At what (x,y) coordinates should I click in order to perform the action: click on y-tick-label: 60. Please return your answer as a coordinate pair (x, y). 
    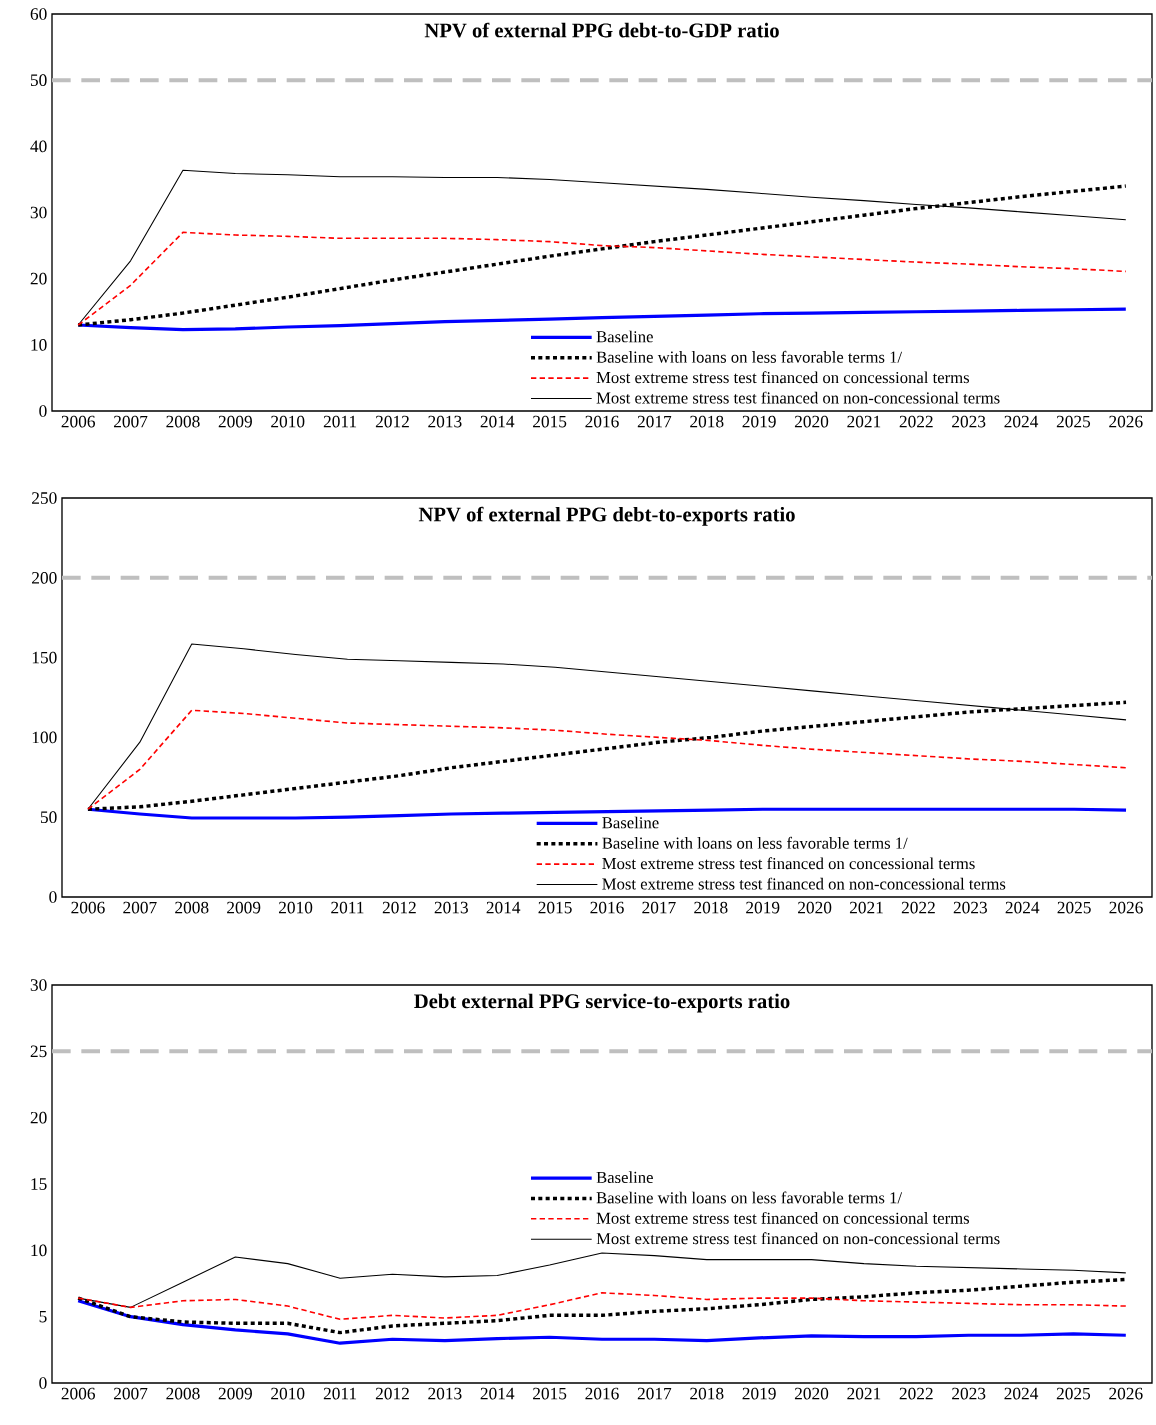
    Looking at the image, I should click on (38, 14).